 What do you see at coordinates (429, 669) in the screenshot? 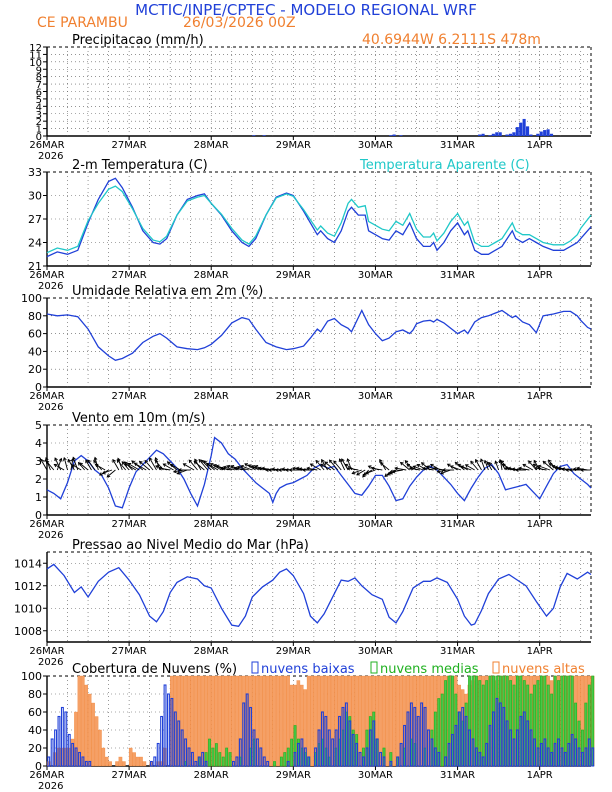
I see `legend-label-2: nuvens medias` at bounding box center [429, 669].